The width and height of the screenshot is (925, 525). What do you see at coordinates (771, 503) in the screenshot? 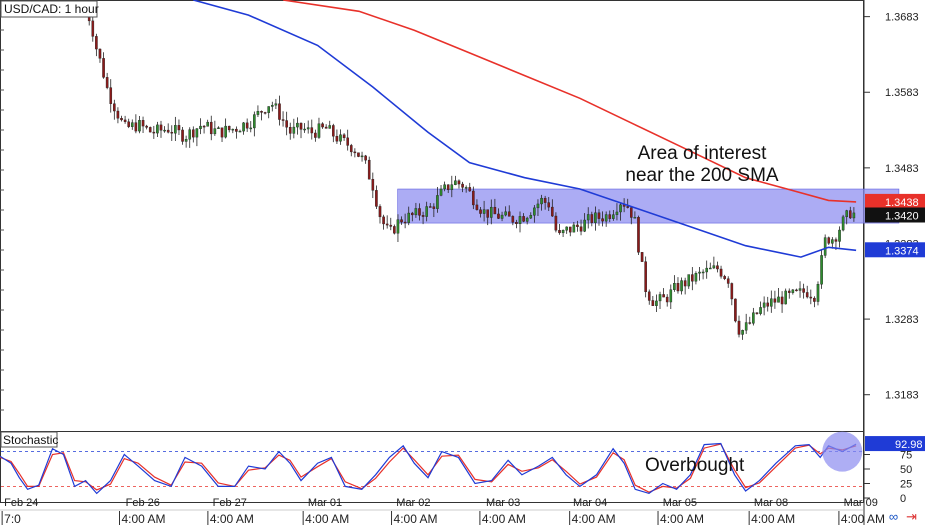
I see `date-tick-label: Mar 08` at bounding box center [771, 503].